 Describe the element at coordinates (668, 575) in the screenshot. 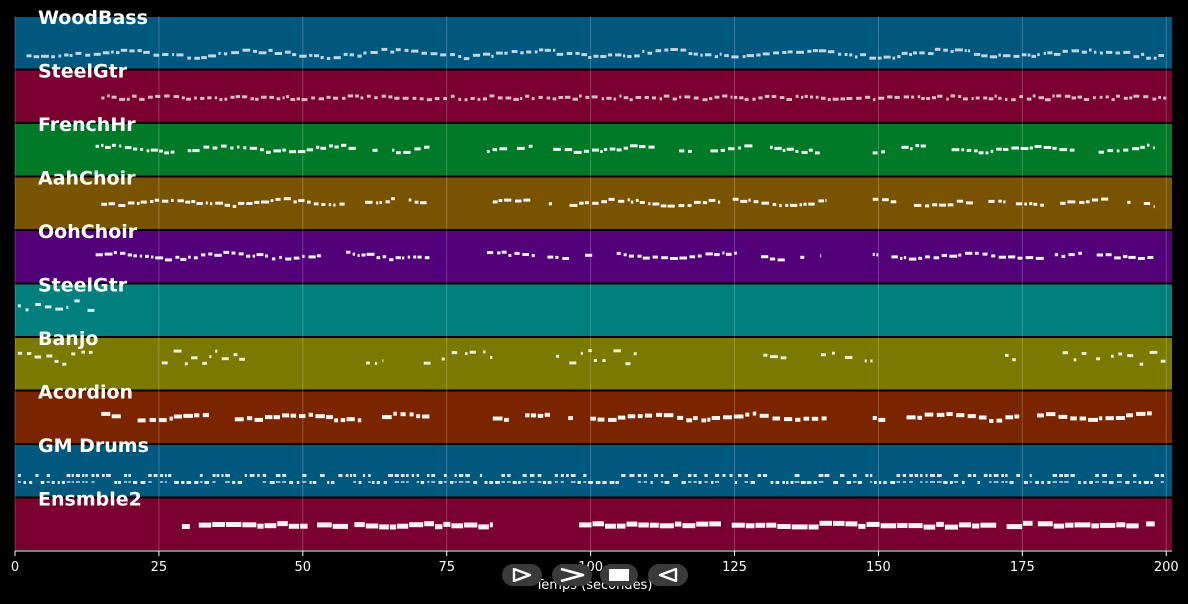

I see `rewind-button` at that location.